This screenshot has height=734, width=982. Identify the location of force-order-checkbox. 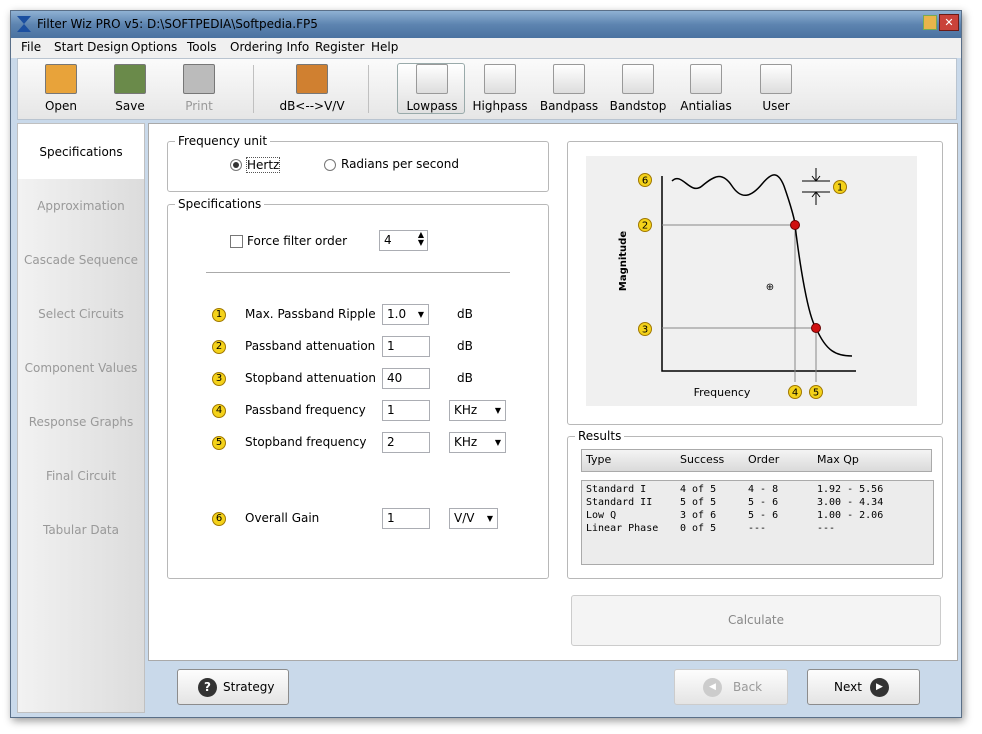
(236, 241).